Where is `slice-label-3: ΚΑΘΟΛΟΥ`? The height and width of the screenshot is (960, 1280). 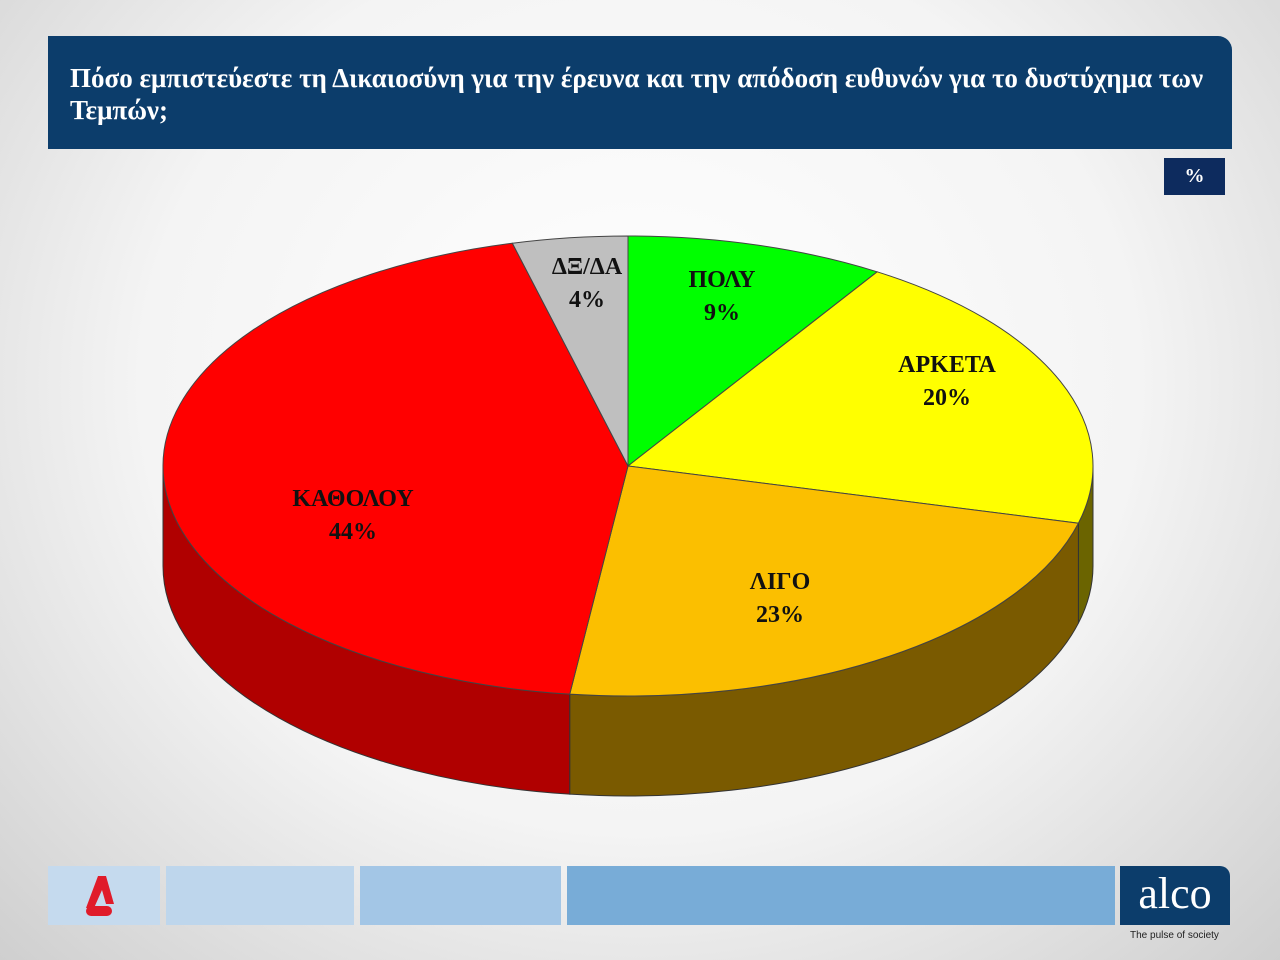 slice-label-3: ΚΑΘΟΛΟΥ is located at coordinates (352, 499).